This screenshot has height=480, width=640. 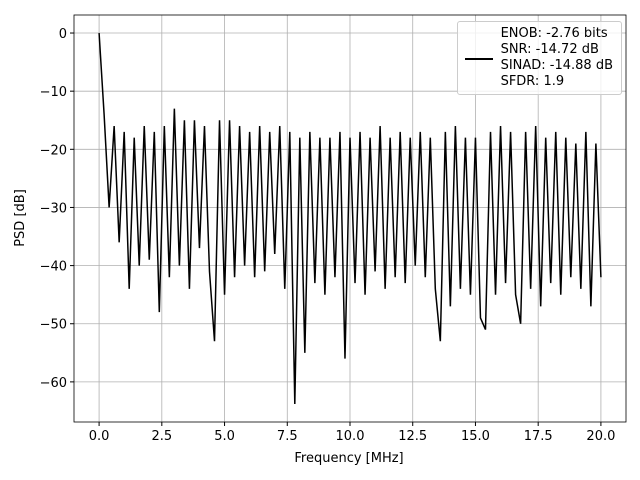 I want to click on y-tick-label: −30, so click(x=53, y=208).